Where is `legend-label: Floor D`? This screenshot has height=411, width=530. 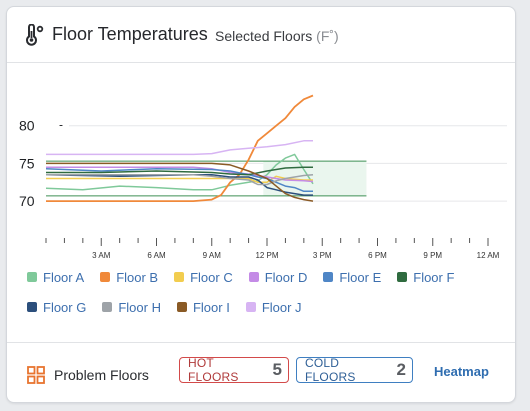
legend-label: Floor D is located at coordinates (286, 277).